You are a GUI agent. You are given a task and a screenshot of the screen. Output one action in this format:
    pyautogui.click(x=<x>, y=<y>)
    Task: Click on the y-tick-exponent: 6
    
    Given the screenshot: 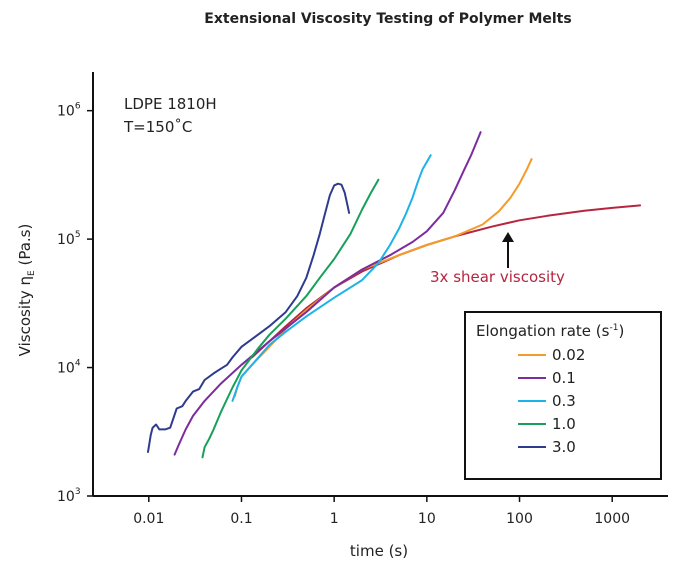 What is the action you would take?
    pyautogui.click(x=78, y=107)
    